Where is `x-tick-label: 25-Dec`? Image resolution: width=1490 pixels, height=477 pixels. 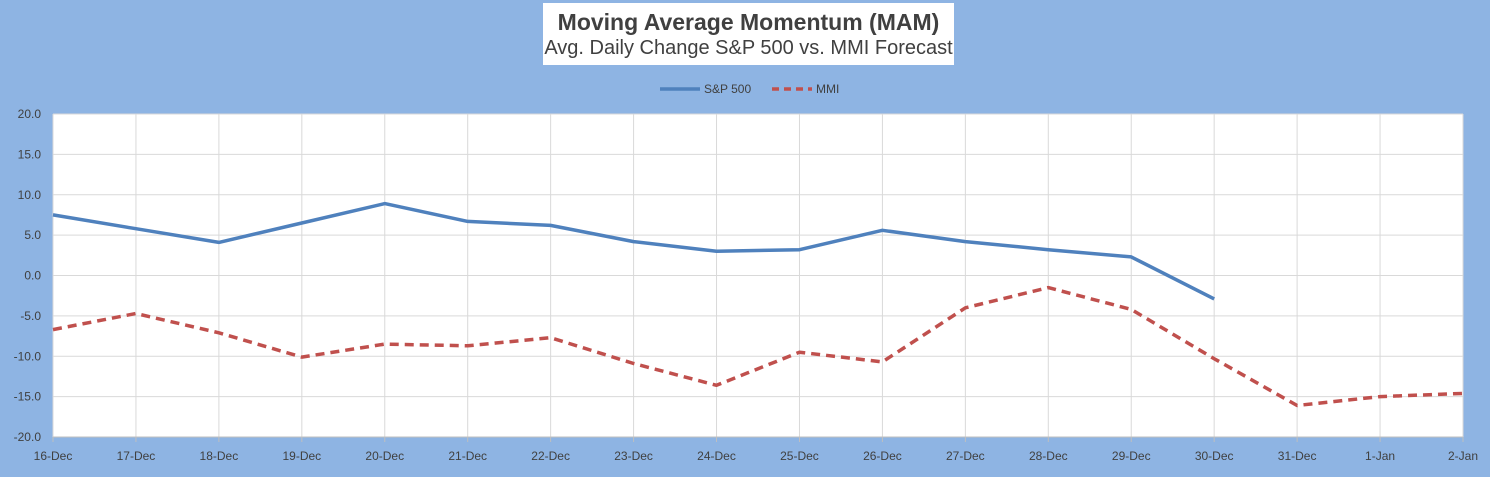 x-tick-label: 25-Dec is located at coordinates (799, 456).